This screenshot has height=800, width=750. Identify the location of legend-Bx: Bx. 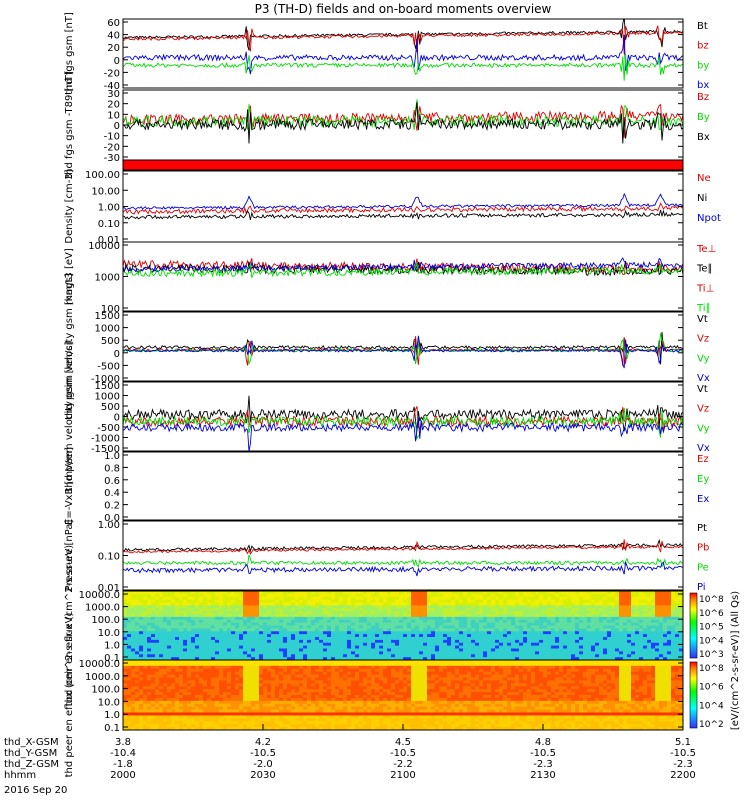
(703, 137).